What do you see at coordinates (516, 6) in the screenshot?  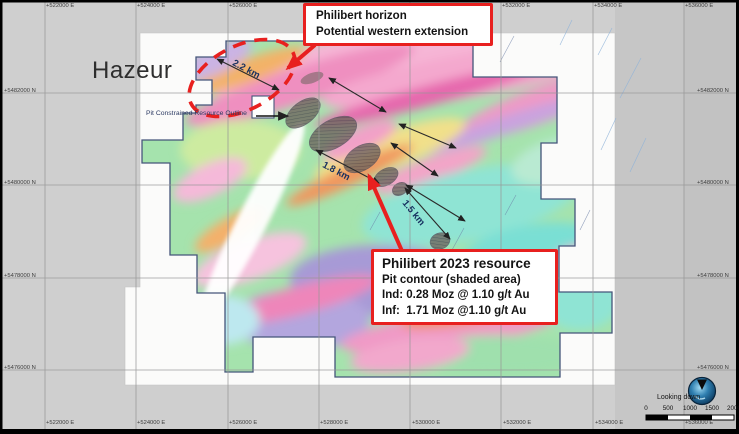 I see `grid-label-top: +532000 E` at bounding box center [516, 6].